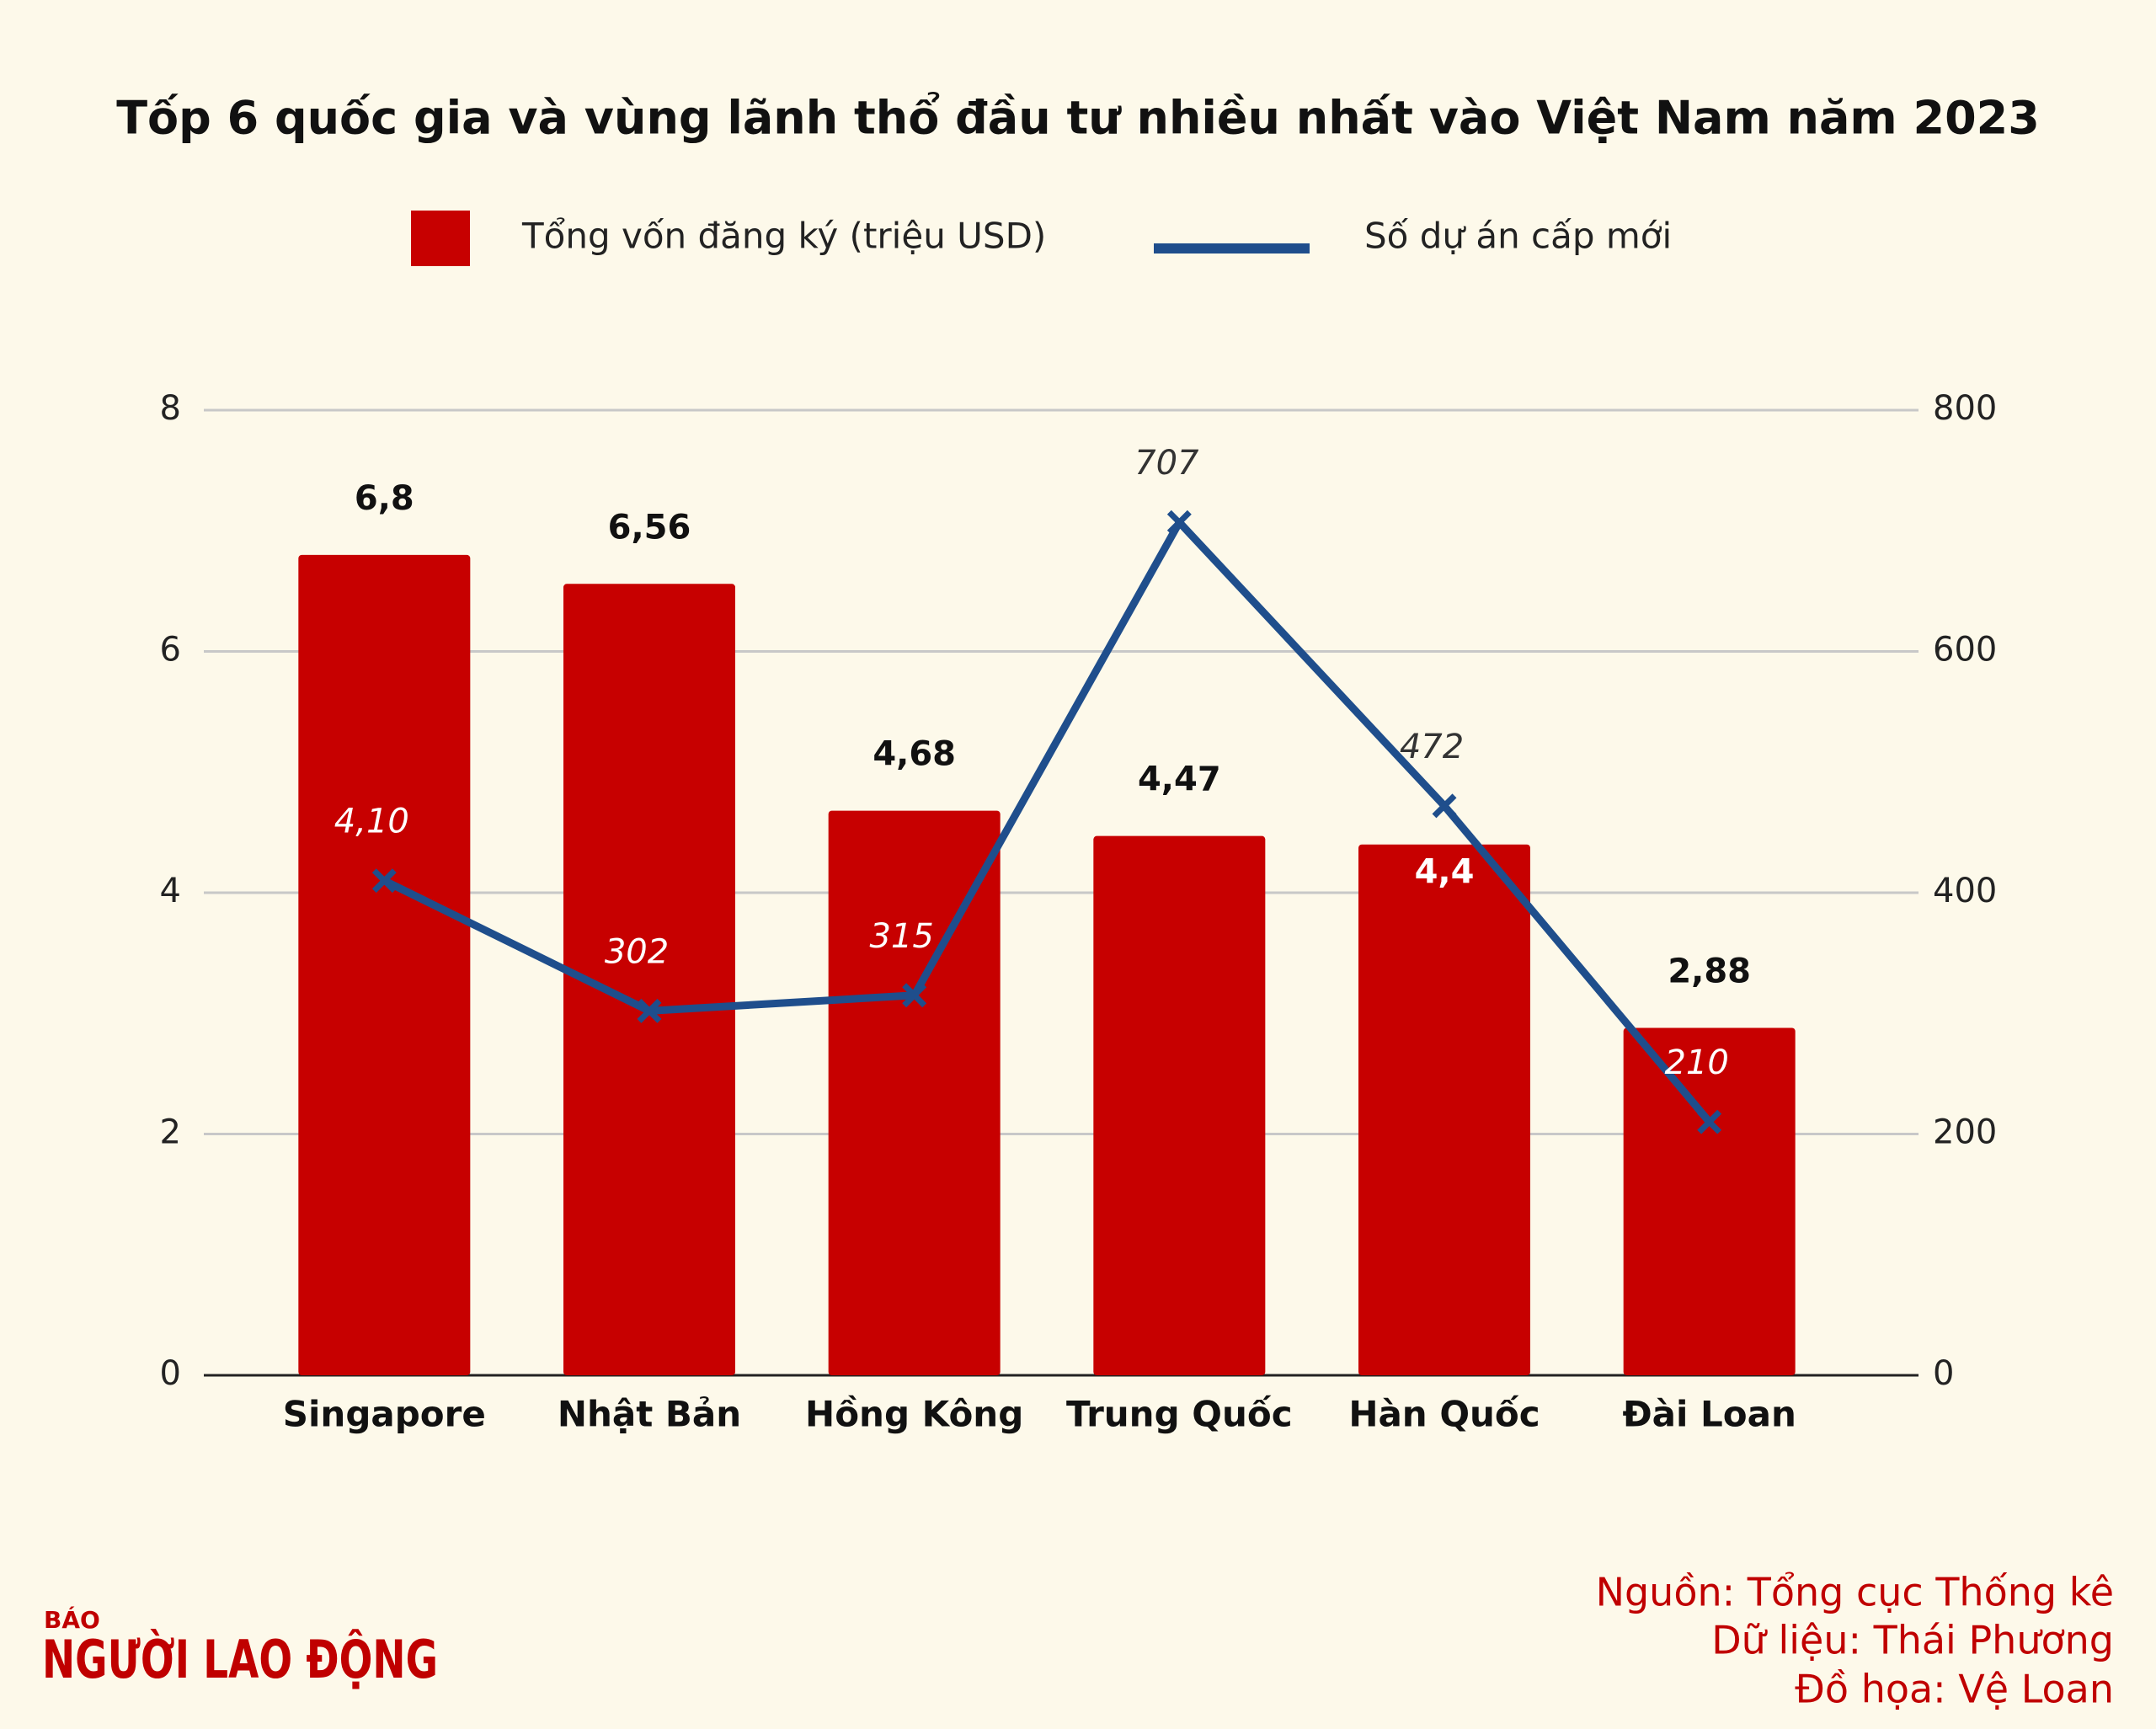 This screenshot has width=2156, height=1729. Describe the element at coordinates (1179, 779) in the screenshot. I see `bar-value-label: 4,47` at that location.